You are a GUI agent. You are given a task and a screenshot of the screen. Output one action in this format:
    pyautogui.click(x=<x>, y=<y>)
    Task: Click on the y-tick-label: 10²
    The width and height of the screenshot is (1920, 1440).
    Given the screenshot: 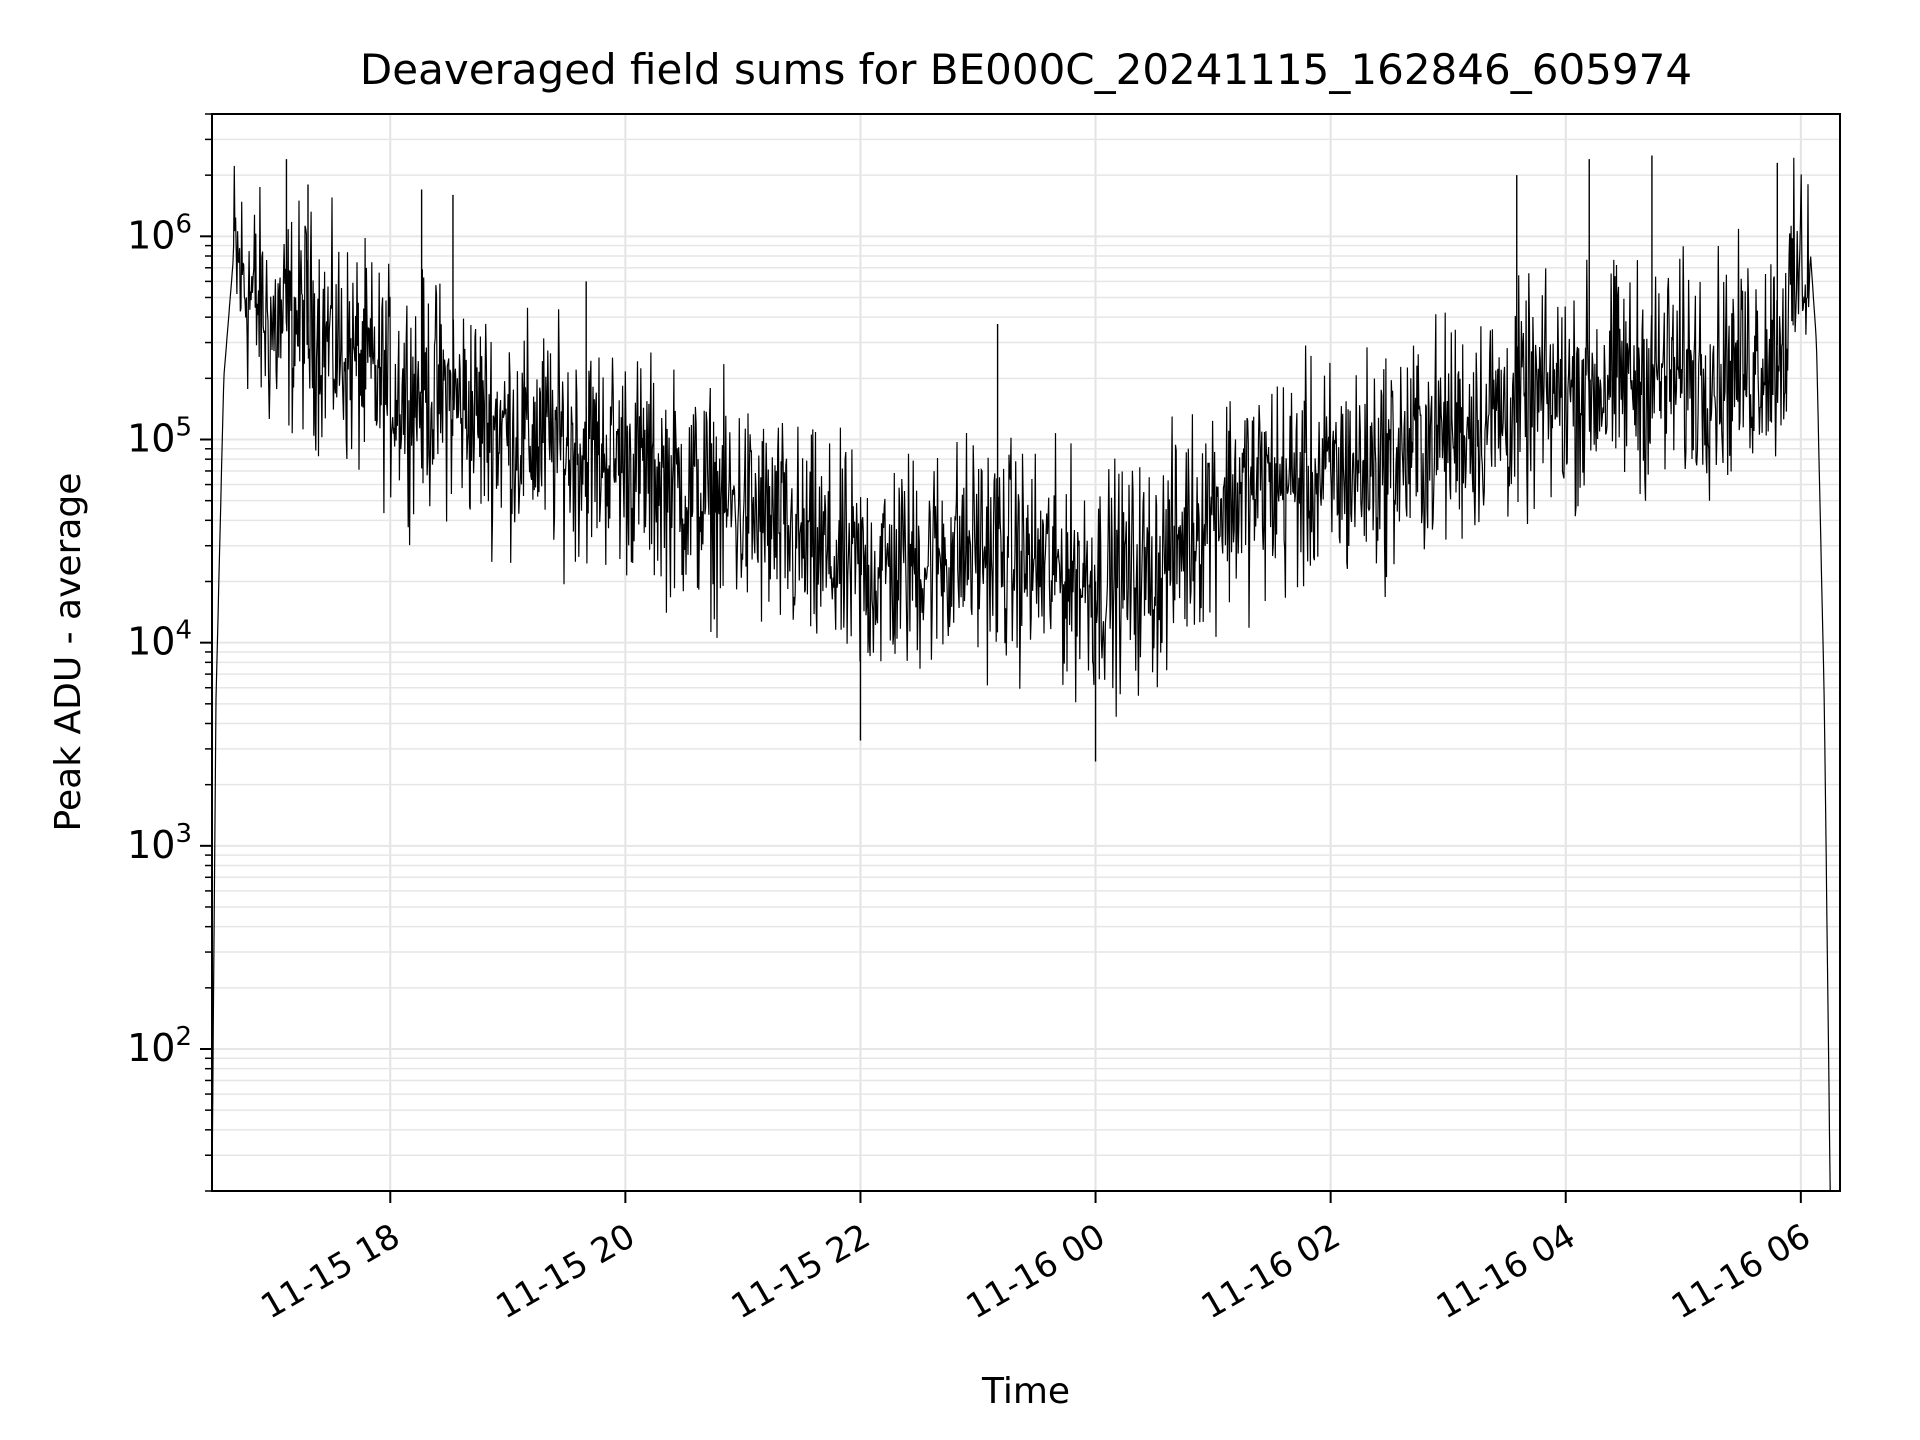 What is the action you would take?
    pyautogui.click(x=159, y=1046)
    